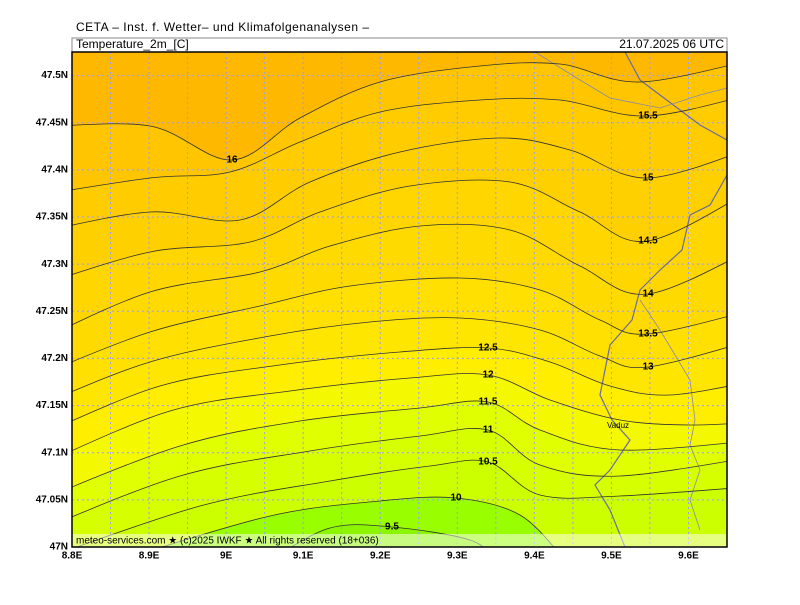 This screenshot has width=800, height=605. I want to click on isotherm-label: 9.5, so click(392, 527).